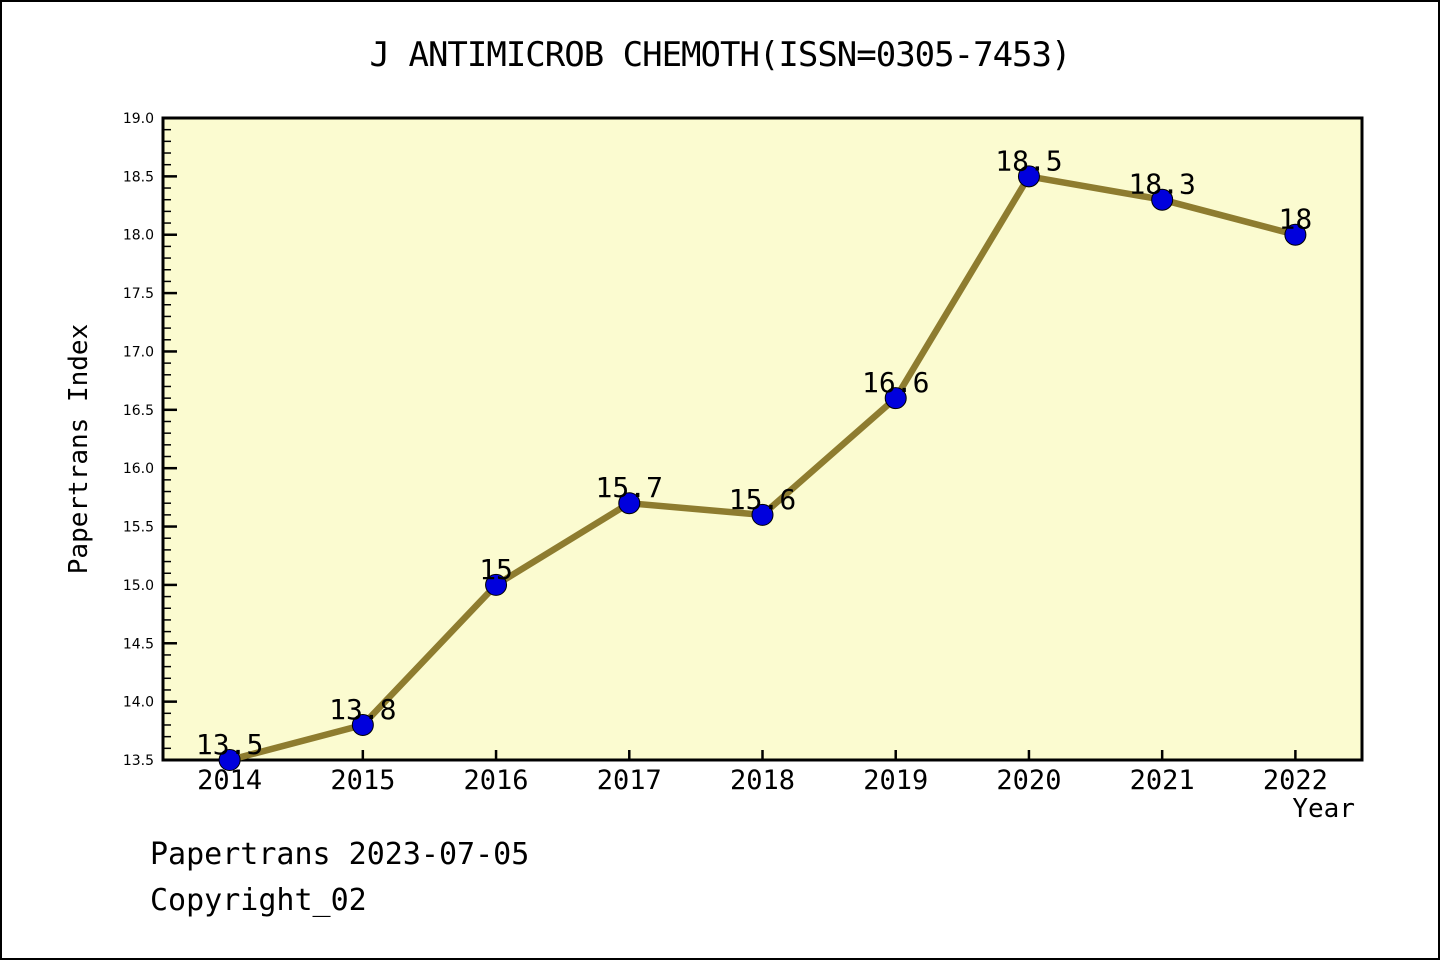  I want to click on y-axis-label: Papertrans Index, so click(79, 449).